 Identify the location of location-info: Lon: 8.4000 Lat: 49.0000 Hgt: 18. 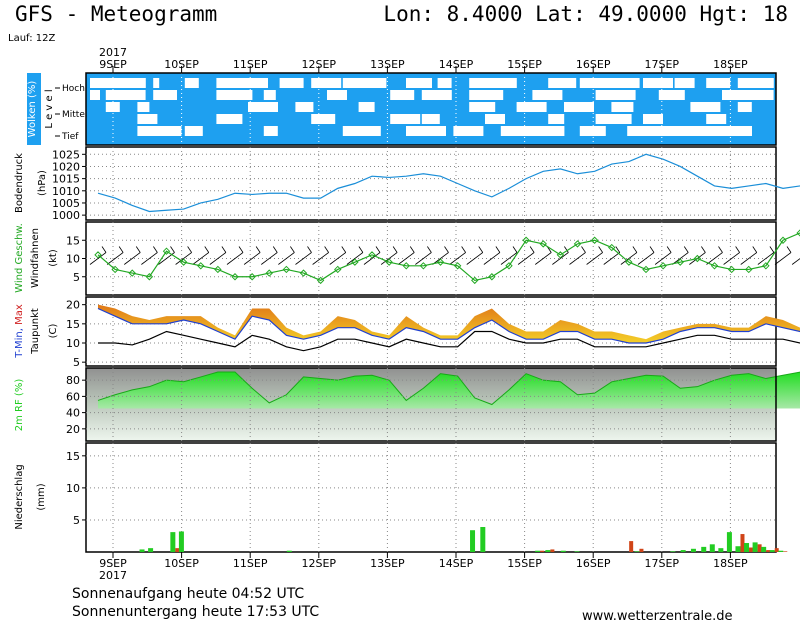
(585, 14).